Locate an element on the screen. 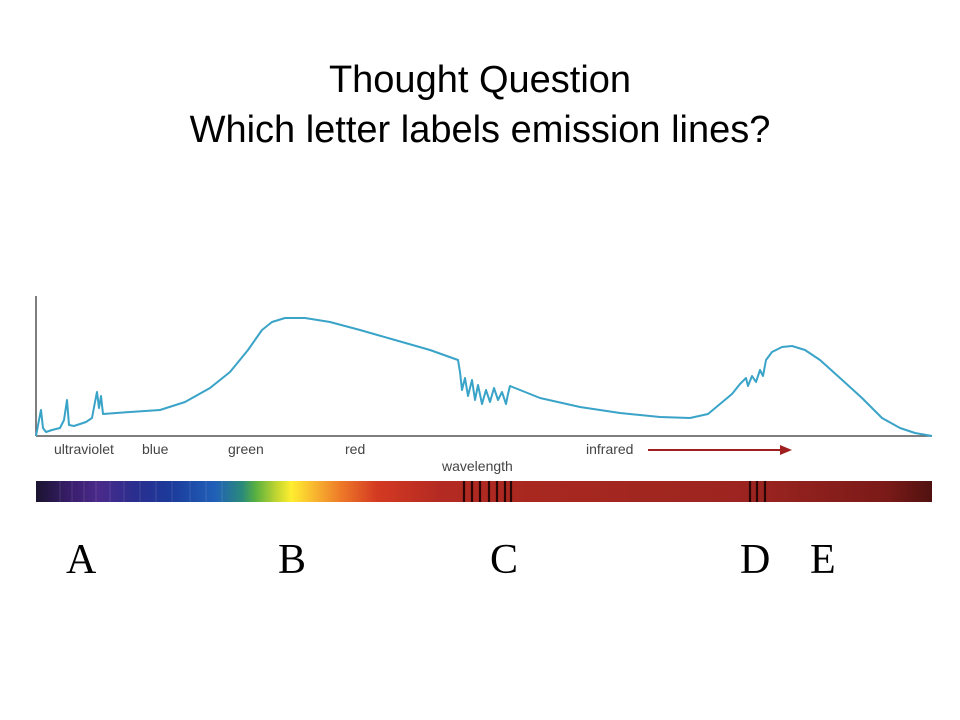 The height and width of the screenshot is (720, 960). band-label-red: red is located at coordinates (355, 449).